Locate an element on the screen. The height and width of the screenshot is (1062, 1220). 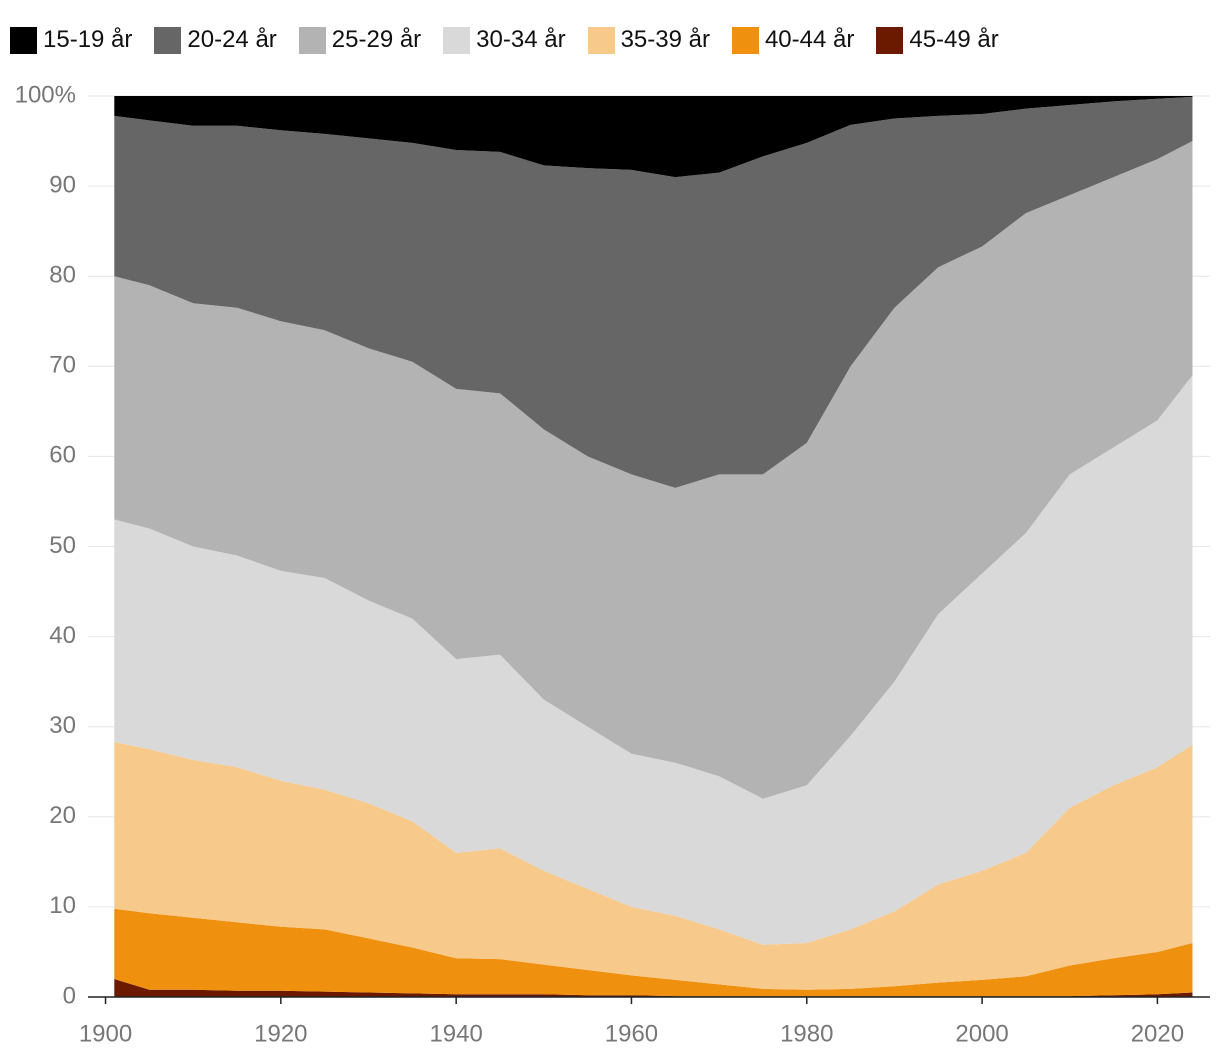
legend-label: 40-44 år is located at coordinates (809, 39).